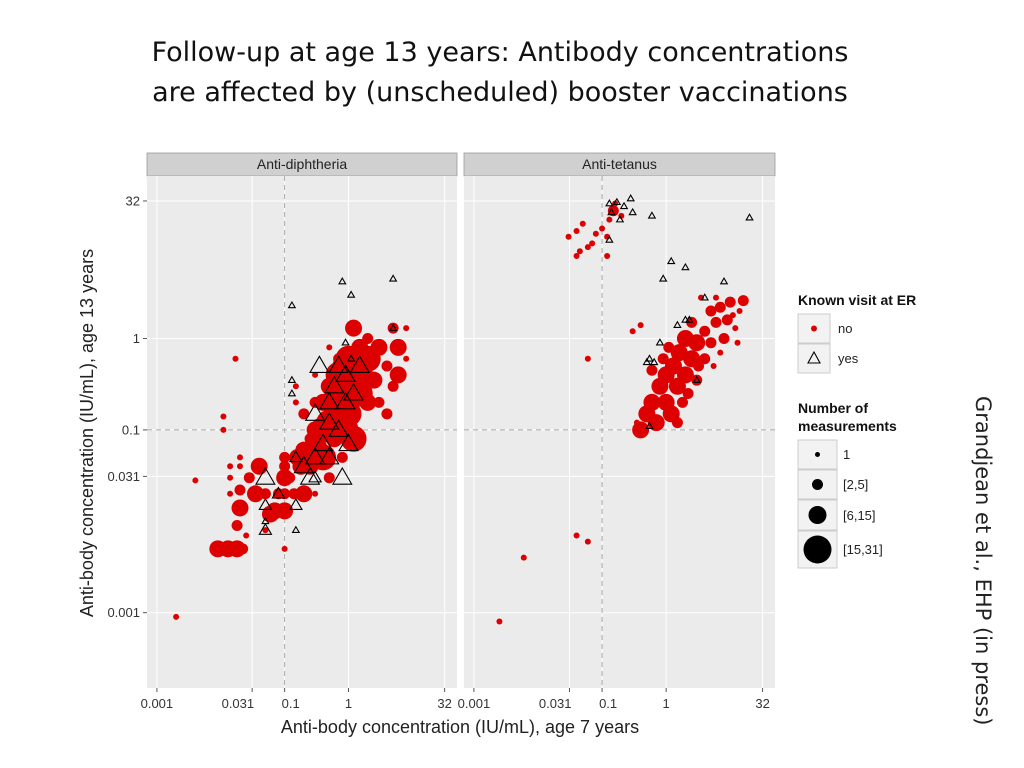 This screenshot has width=1024, height=768. I want to click on legend-label-no: no, so click(845, 328).